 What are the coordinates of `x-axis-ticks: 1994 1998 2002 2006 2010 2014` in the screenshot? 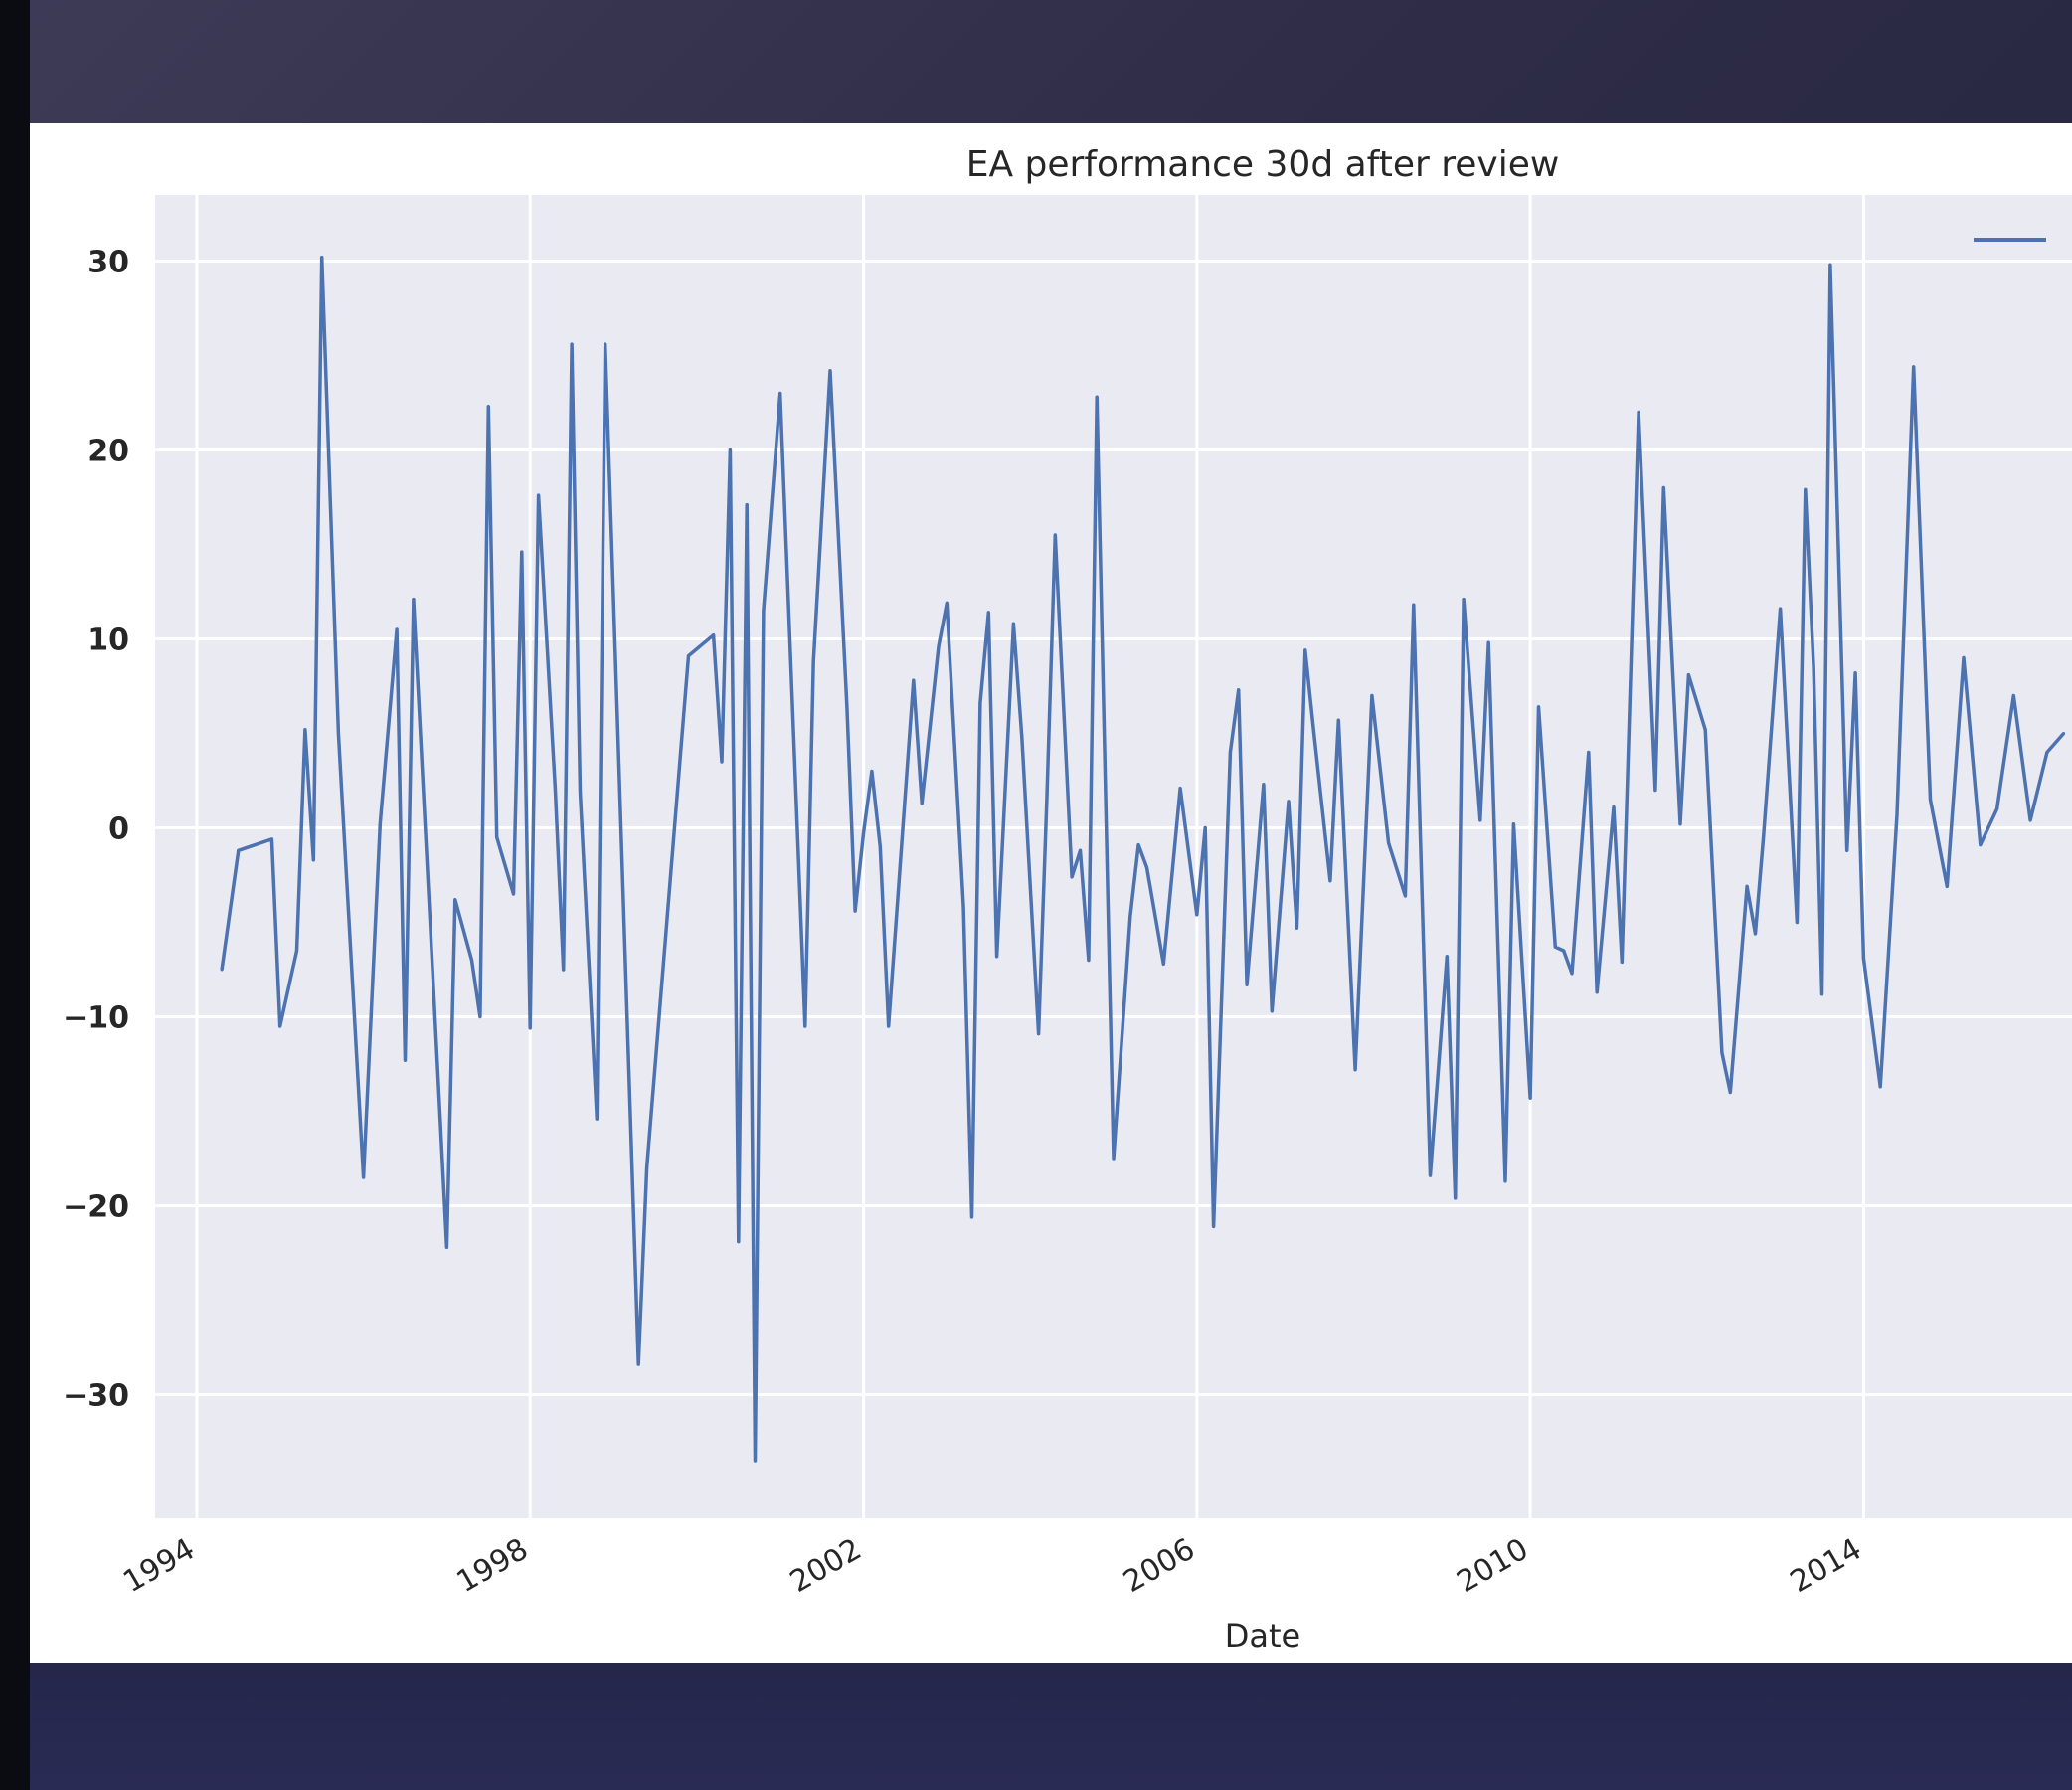 It's located at (992, 1566).